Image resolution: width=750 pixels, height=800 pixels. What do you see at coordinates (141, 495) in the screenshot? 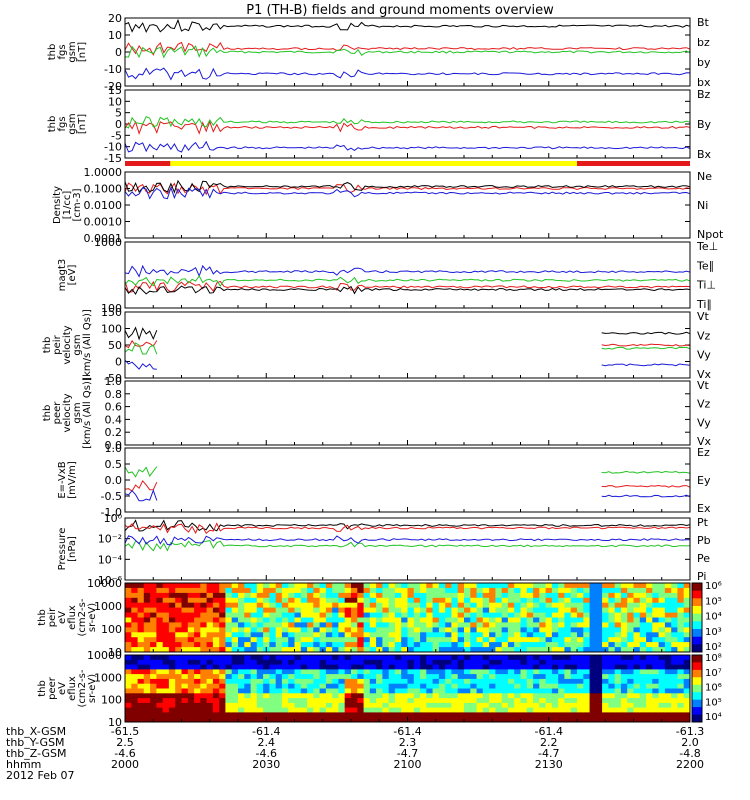
I see `series-Ex-line` at bounding box center [141, 495].